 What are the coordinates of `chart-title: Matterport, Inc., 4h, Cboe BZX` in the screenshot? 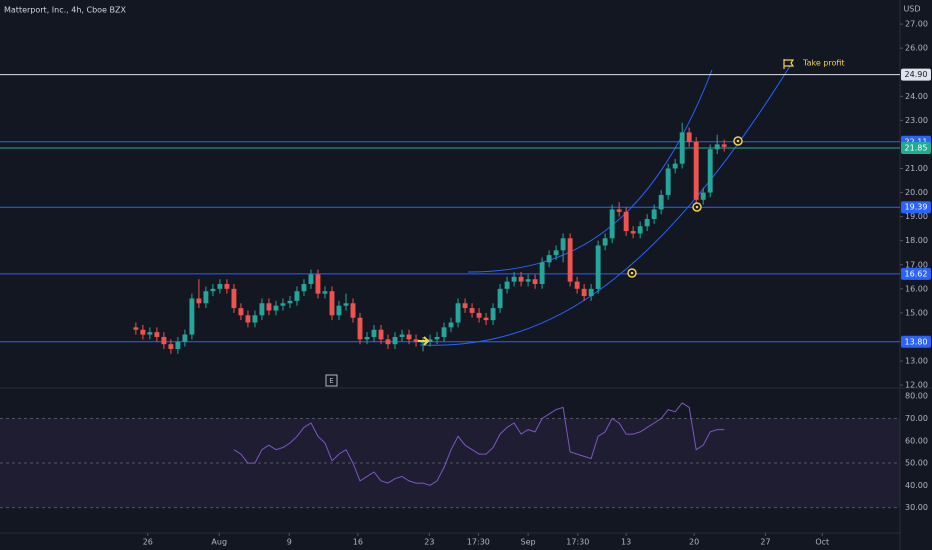 It's located at (65, 10).